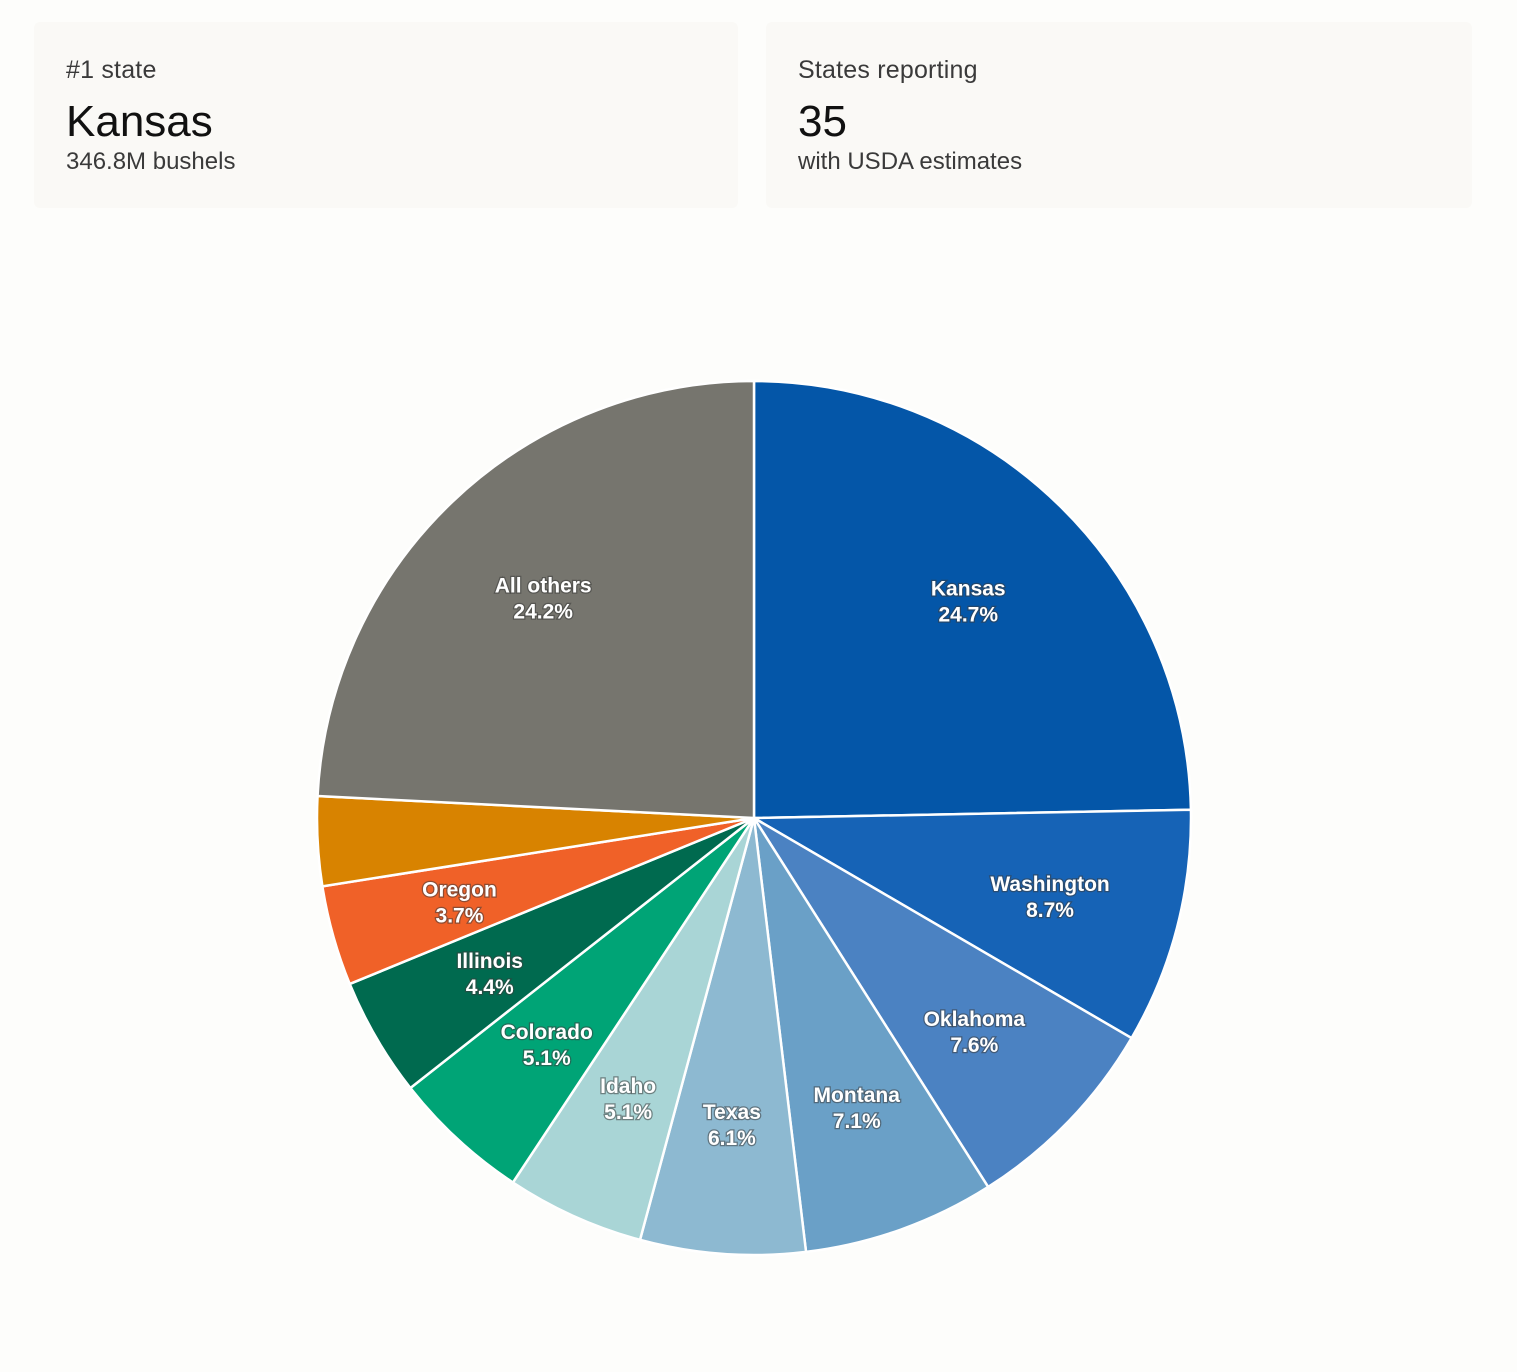 This screenshot has height=1372, width=1517. I want to click on pie-slice-texas, so click(723, 1037).